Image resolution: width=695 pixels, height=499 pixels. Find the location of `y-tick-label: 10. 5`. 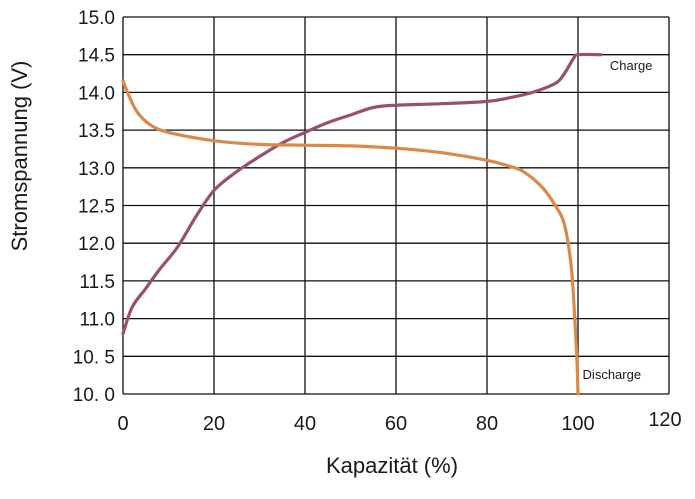

y-tick-label: 10. 5 is located at coordinates (94, 357).